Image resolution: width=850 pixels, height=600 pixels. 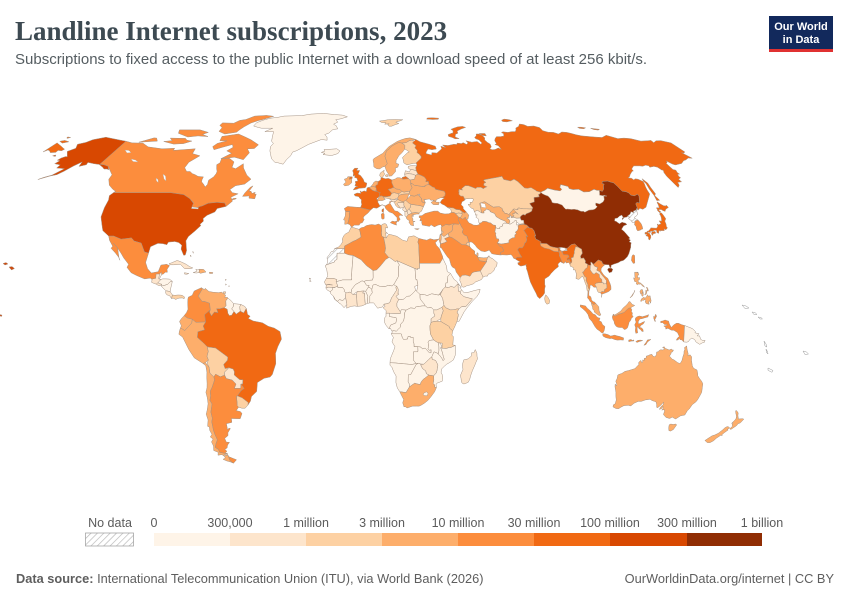 I want to click on svg-text: 3 million, so click(x=382, y=523).